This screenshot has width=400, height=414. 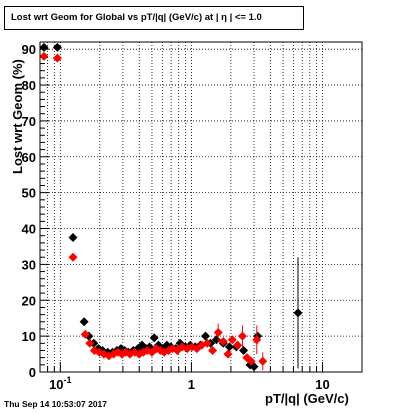 What do you see at coordinates (29, 336) in the screenshot?
I see `y-tick-label: 10` at bounding box center [29, 336].